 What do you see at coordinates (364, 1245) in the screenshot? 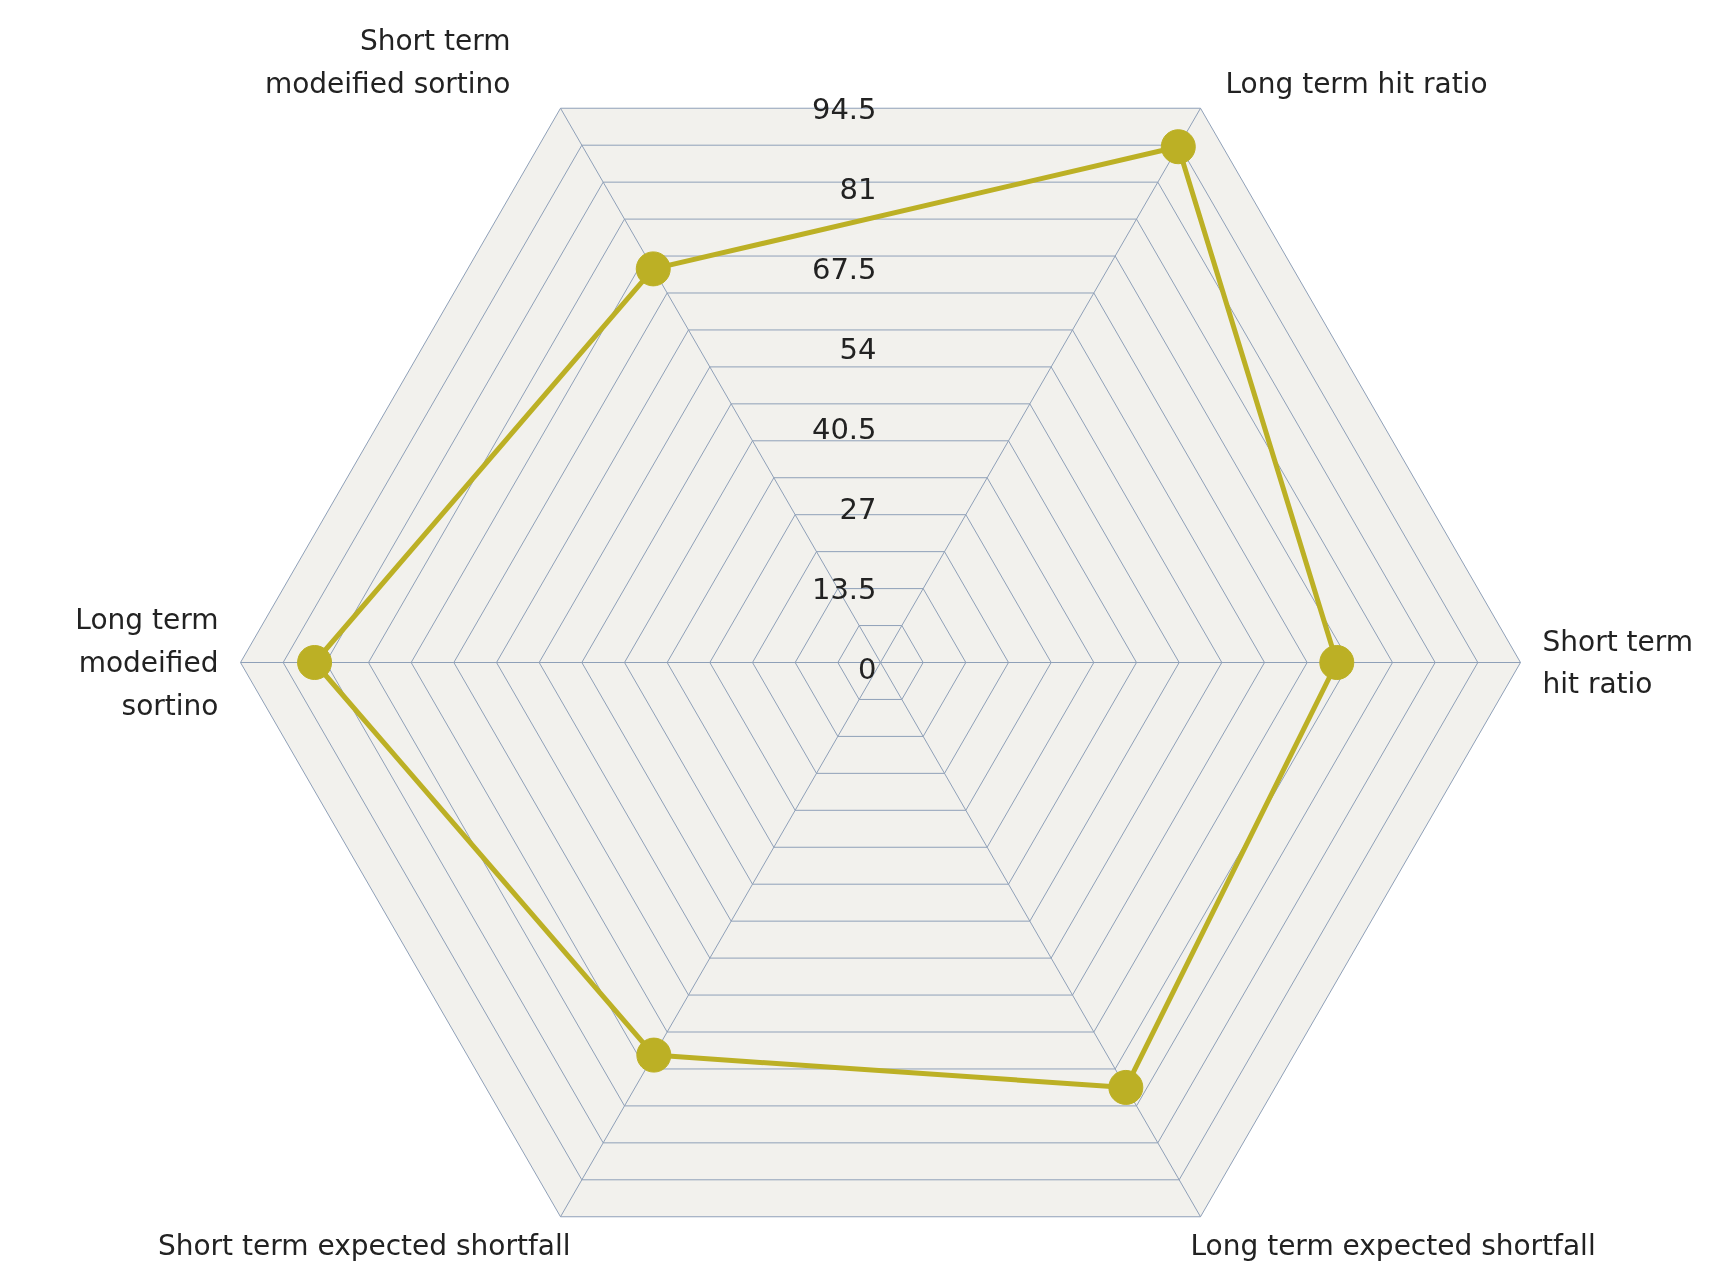
I see `spoke-label: Short term expected shortfall` at bounding box center [364, 1245].